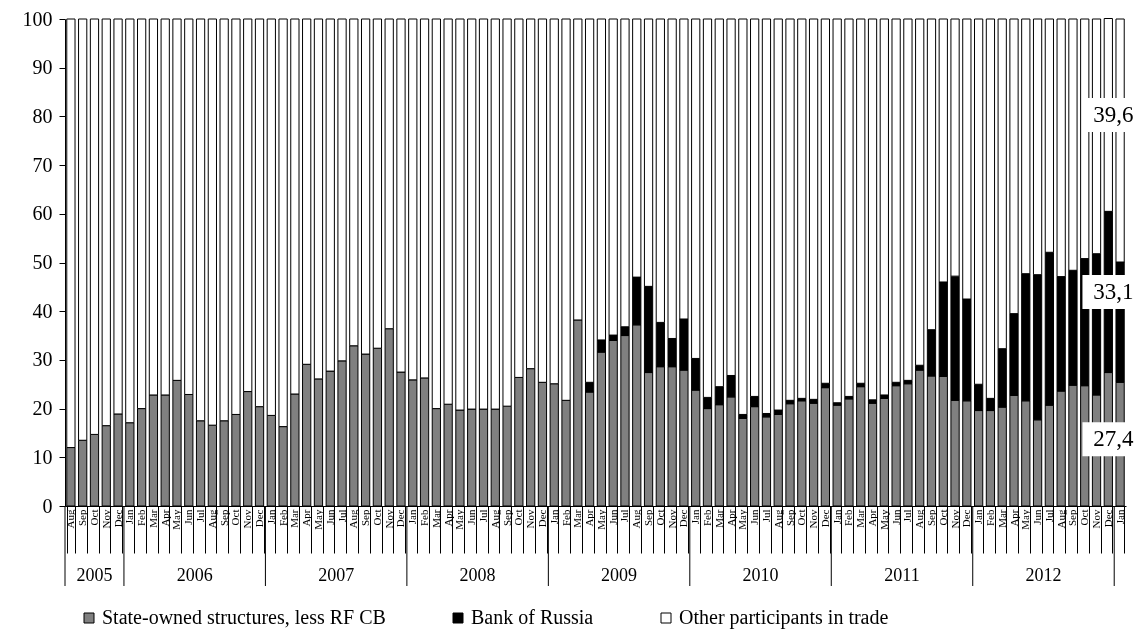 This screenshot has width=1144, height=644. What do you see at coordinates (1113, 114) in the screenshot?
I see `data-label: 39,6` at bounding box center [1113, 114].